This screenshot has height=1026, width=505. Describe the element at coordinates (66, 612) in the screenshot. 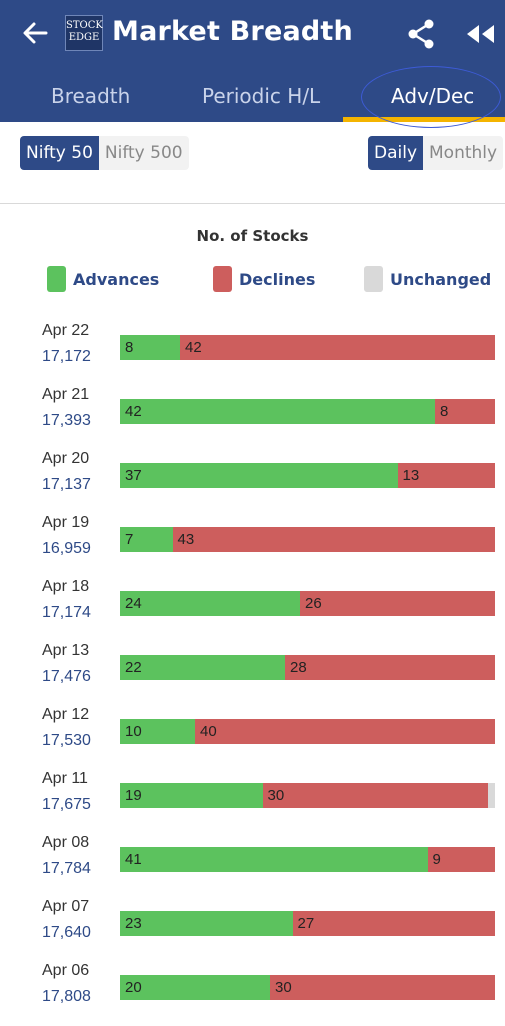

I see `row-close-value: 17,174` at that location.